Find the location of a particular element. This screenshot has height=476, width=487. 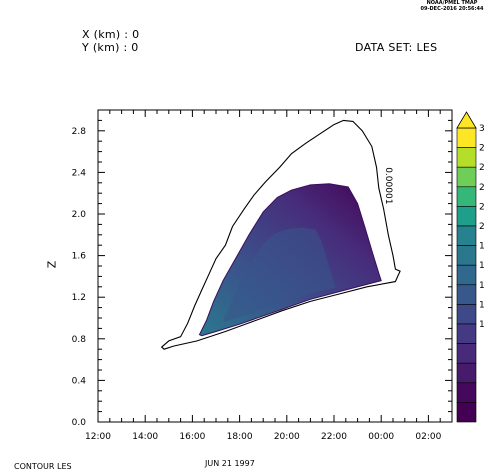

org-stamp: NOAA/PMEL TMAP 09-DEC-2016 20:56:44 is located at coordinates (452, 6).